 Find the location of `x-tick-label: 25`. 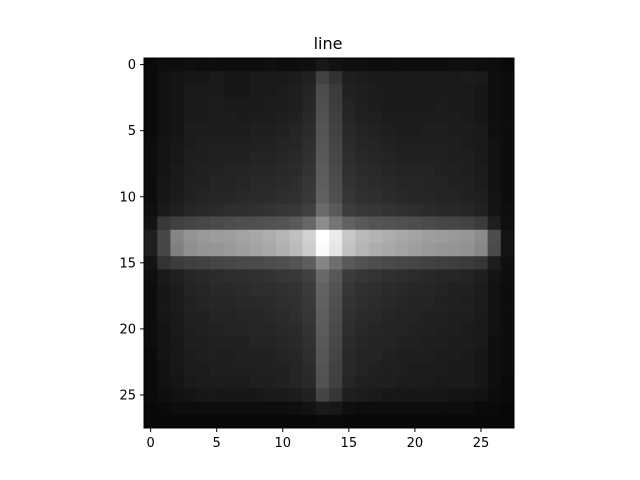

x-tick-label: 25 is located at coordinates (481, 443).